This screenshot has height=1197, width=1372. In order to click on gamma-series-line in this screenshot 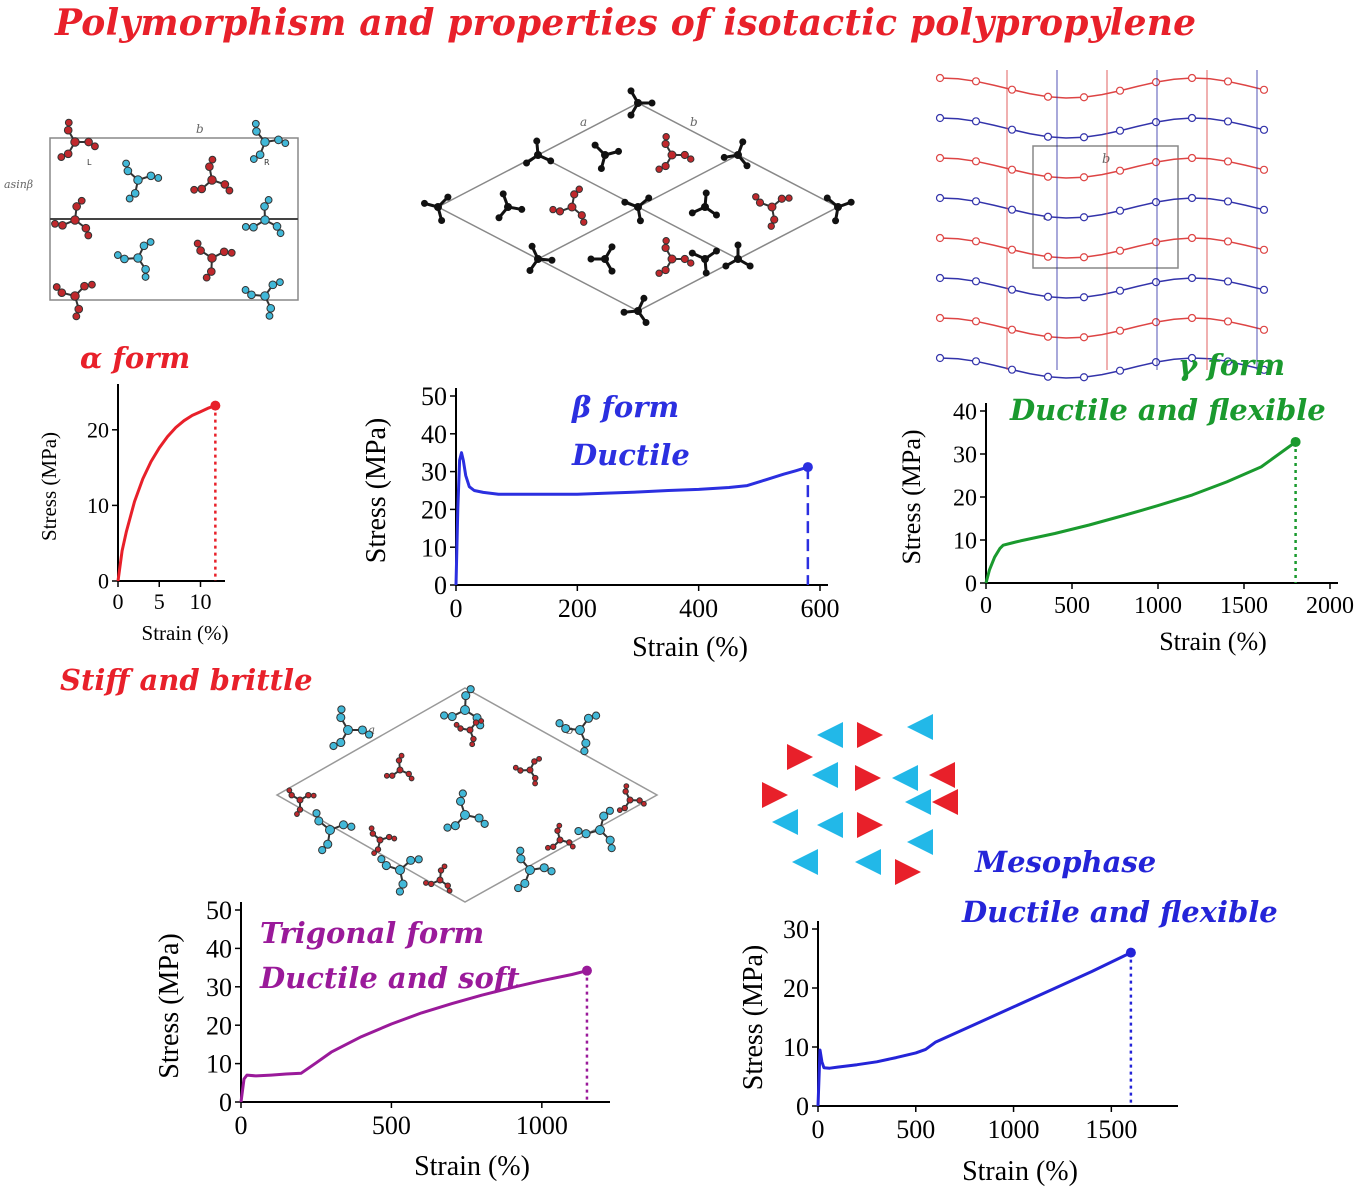, I will do `click(1140, 512)`.